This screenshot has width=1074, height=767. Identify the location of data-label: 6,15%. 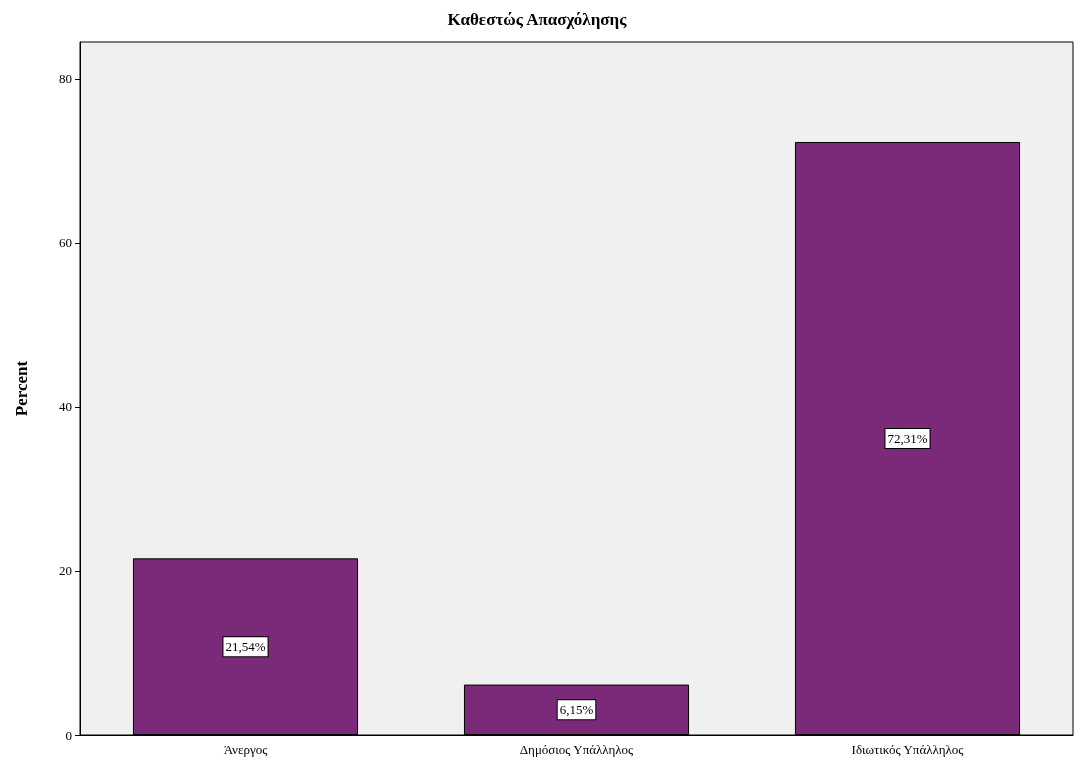
(576, 710).